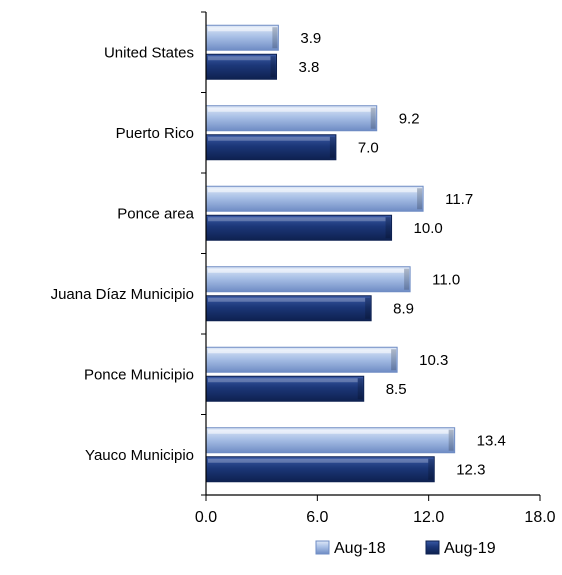 The image size is (562, 575). I want to click on data-label: 8.5, so click(396, 389).